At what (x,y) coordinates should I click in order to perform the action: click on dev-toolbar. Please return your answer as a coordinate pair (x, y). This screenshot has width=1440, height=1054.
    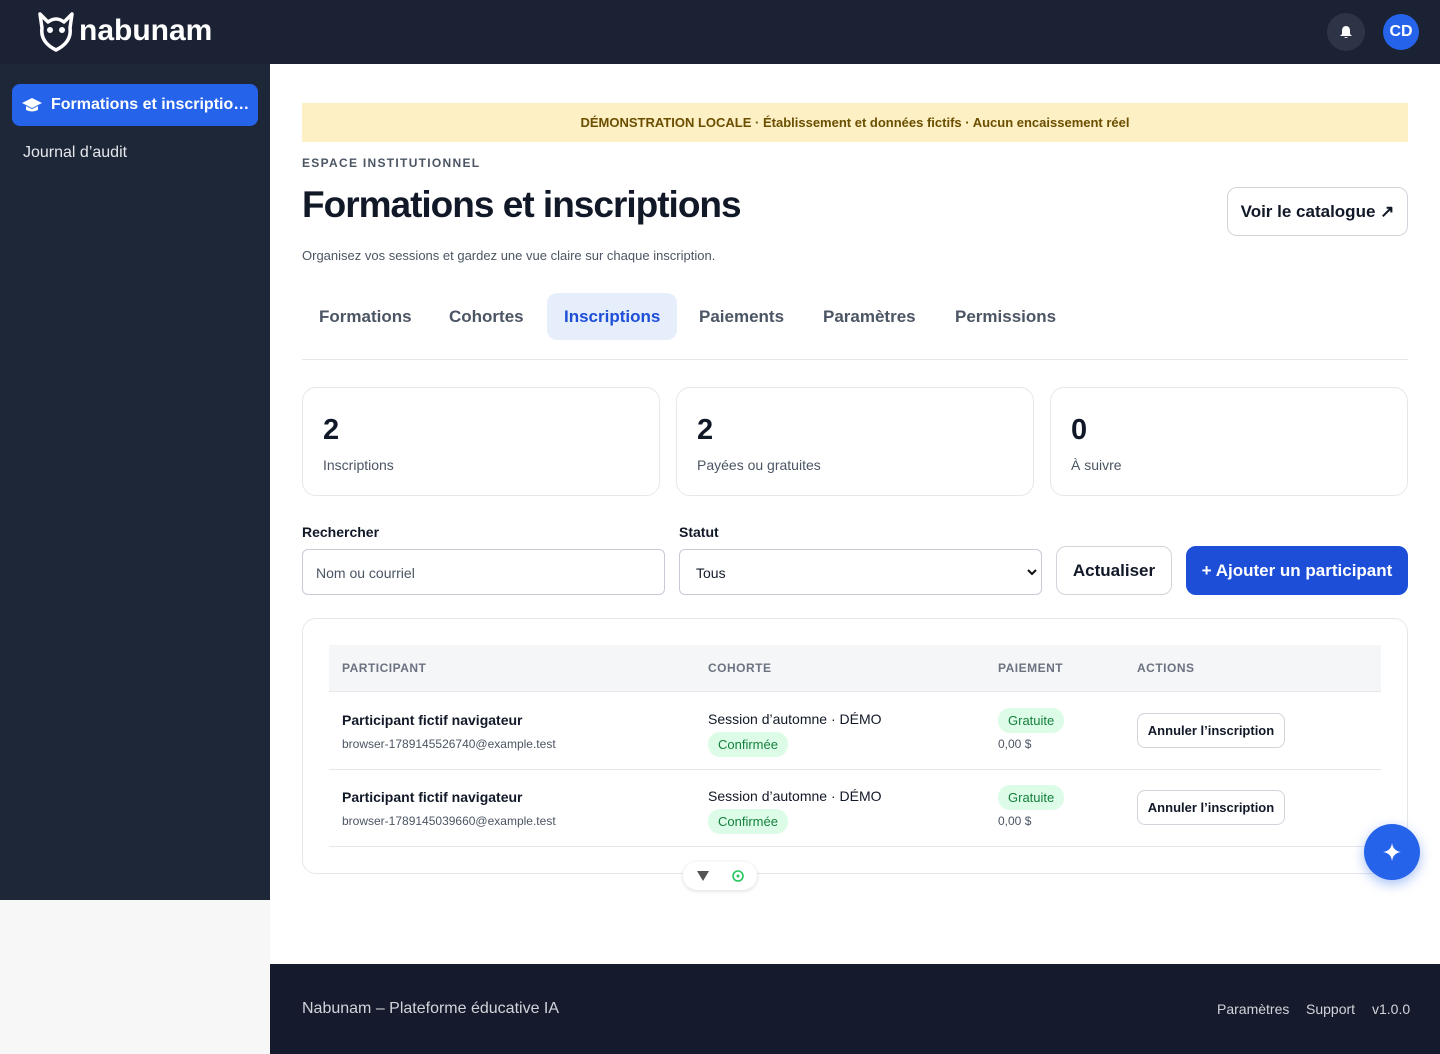
    Looking at the image, I should click on (720, 876).